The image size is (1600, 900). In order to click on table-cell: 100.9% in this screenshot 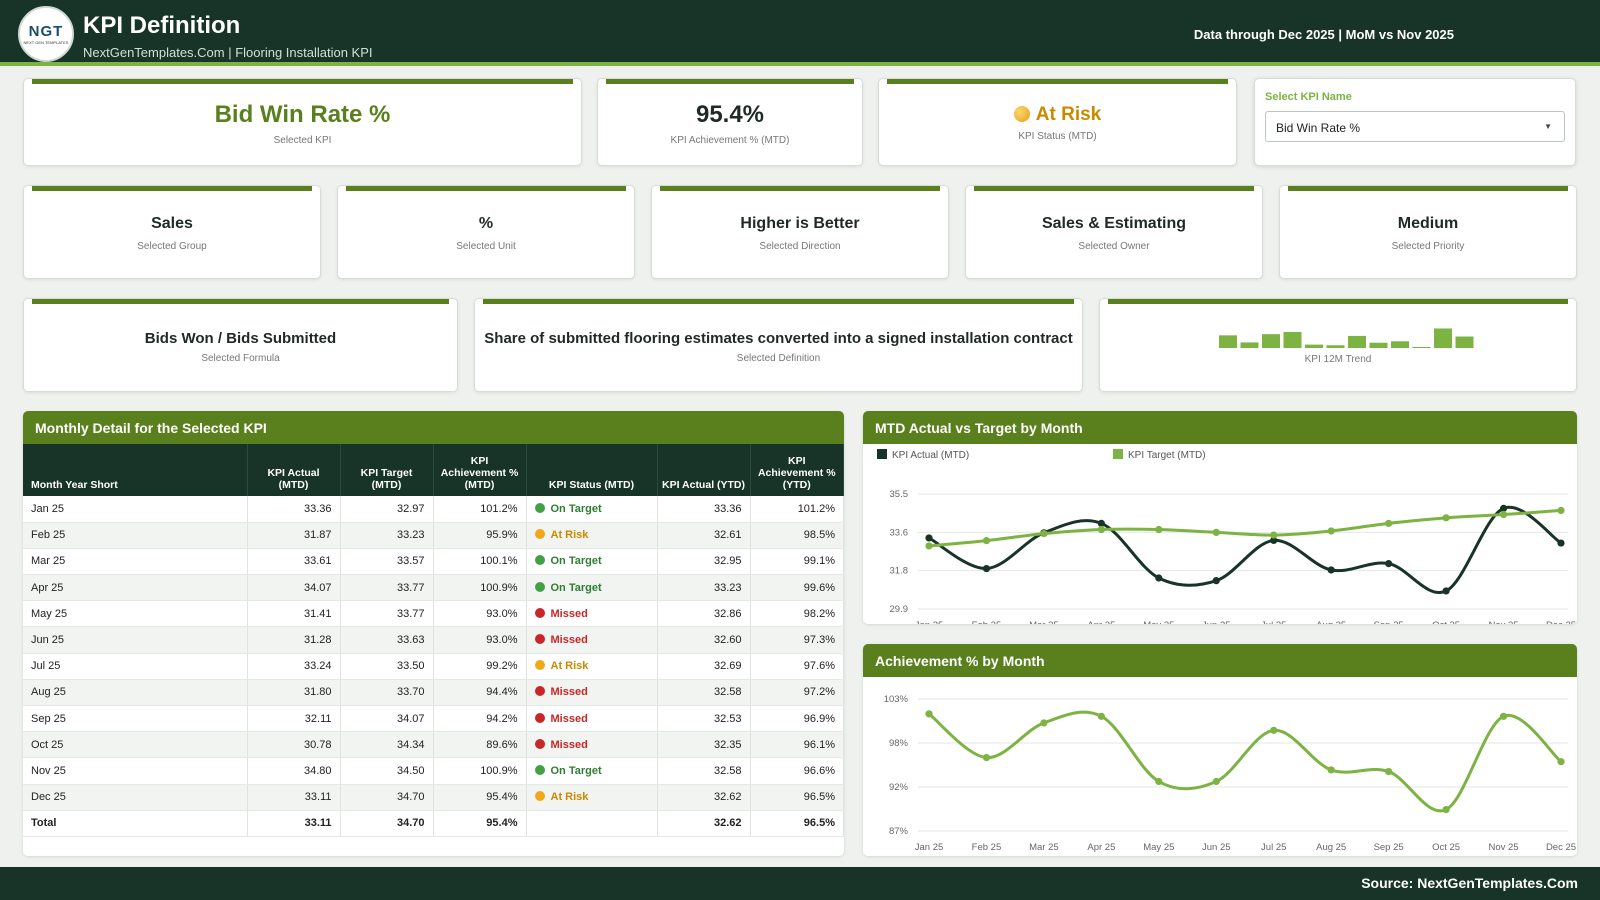, I will do `click(480, 771)`.